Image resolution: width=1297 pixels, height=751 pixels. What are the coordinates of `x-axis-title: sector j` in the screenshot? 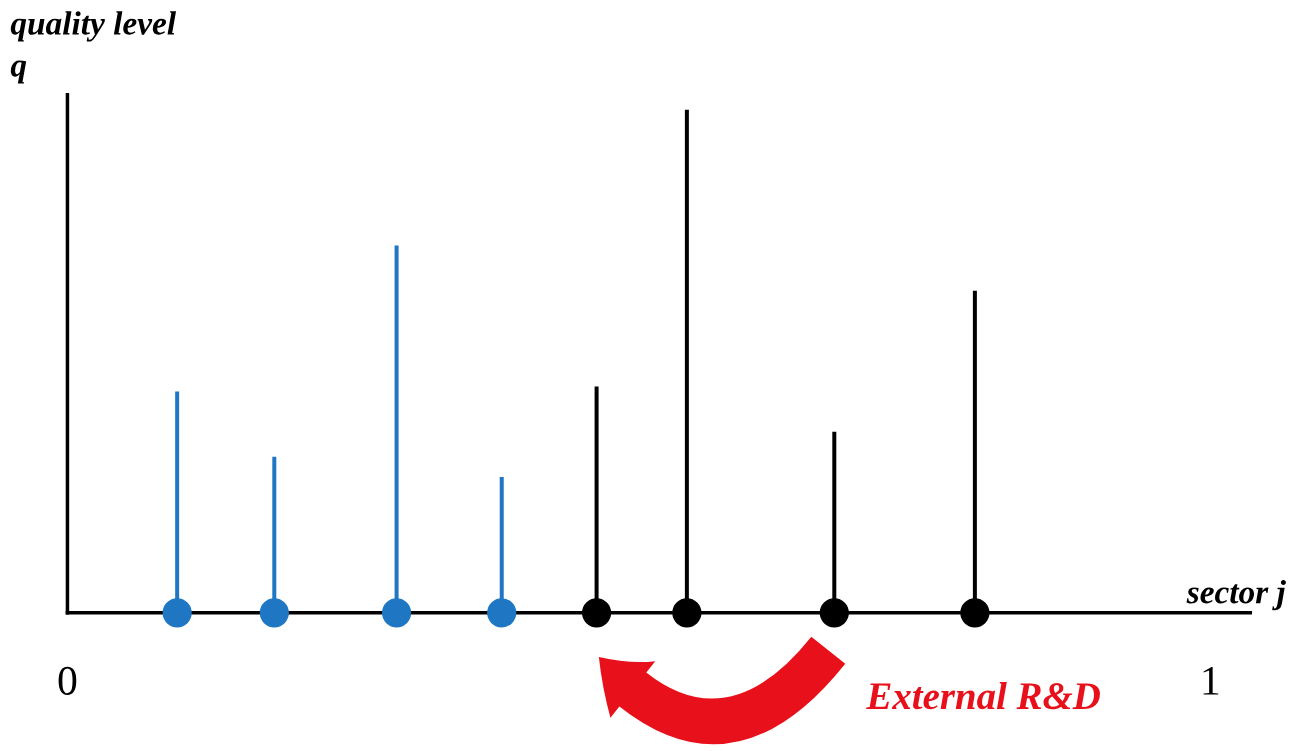 It's located at (1236, 595).